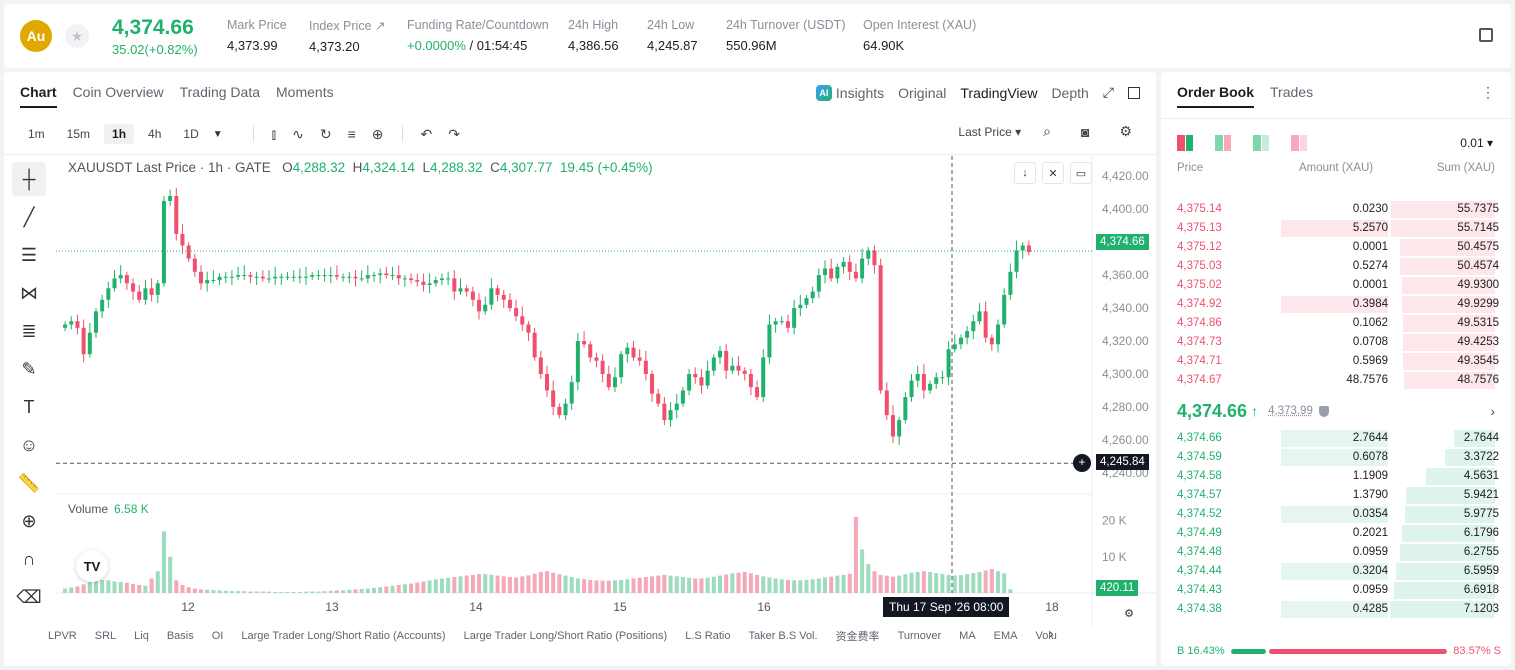 This screenshot has height=670, width=1515. What do you see at coordinates (1082, 463) in the screenshot?
I see `add-alert-icon: +` at bounding box center [1082, 463].